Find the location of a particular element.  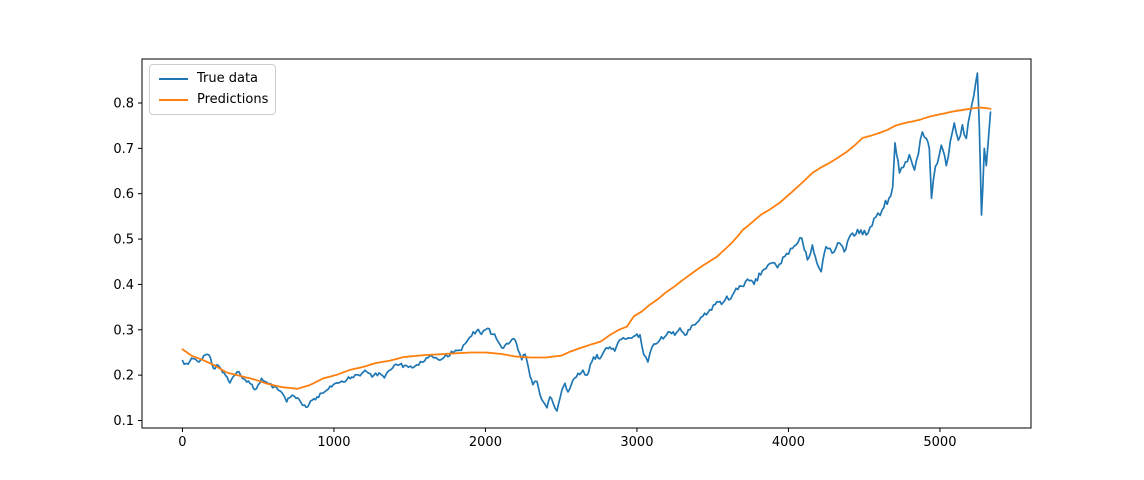

x-tick-label: 1000 is located at coordinates (333, 442).